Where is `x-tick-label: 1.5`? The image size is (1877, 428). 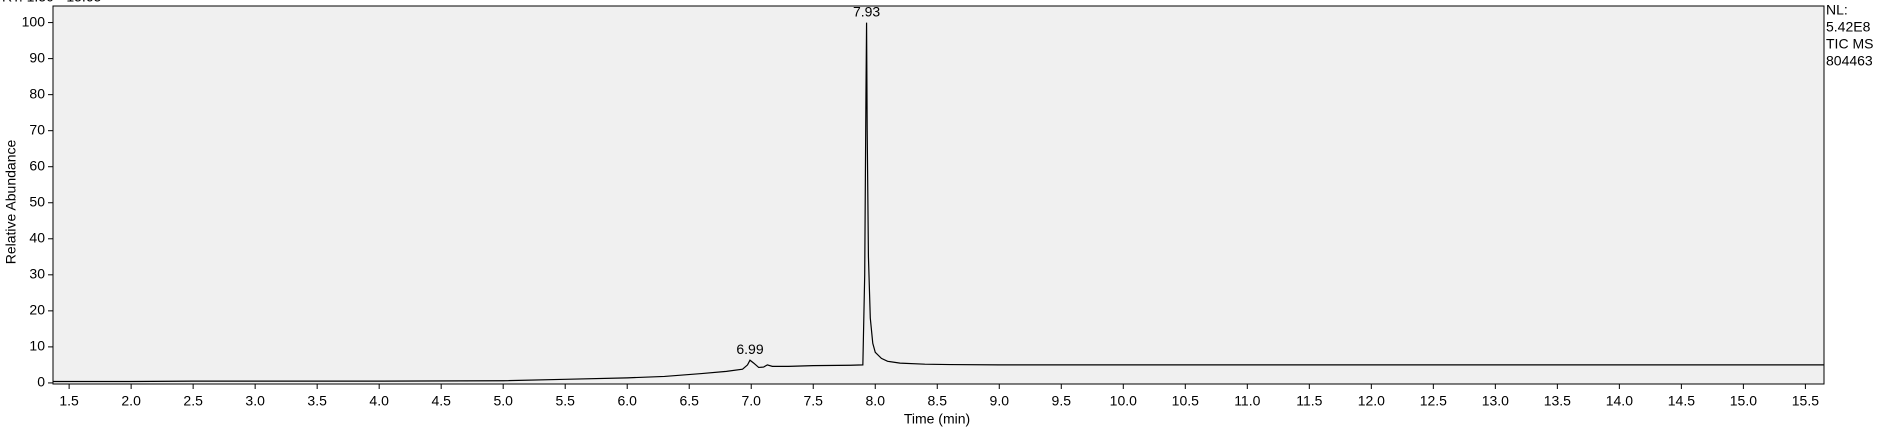 x-tick-label: 1.5 is located at coordinates (69, 401).